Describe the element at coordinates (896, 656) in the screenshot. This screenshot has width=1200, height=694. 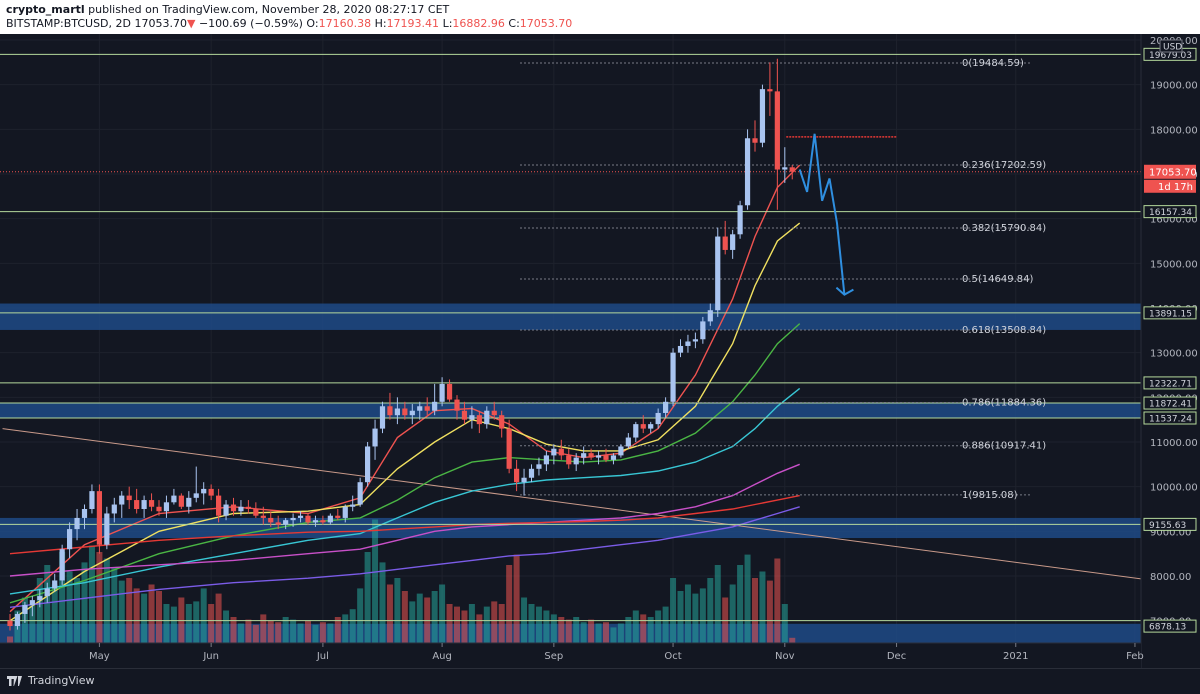
I see `time-tick-label: Dec` at that location.